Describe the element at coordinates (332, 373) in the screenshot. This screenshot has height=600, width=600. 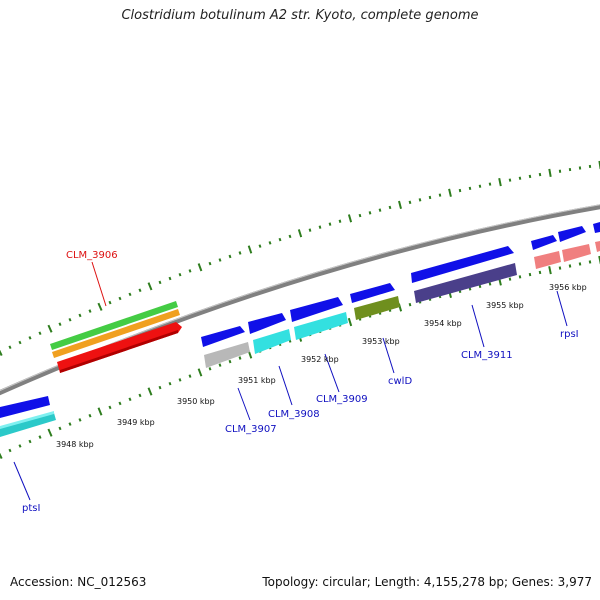
I see `connector-clm3909` at that location.